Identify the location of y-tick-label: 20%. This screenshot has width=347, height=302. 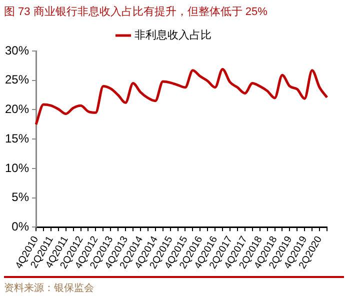
(17, 109).